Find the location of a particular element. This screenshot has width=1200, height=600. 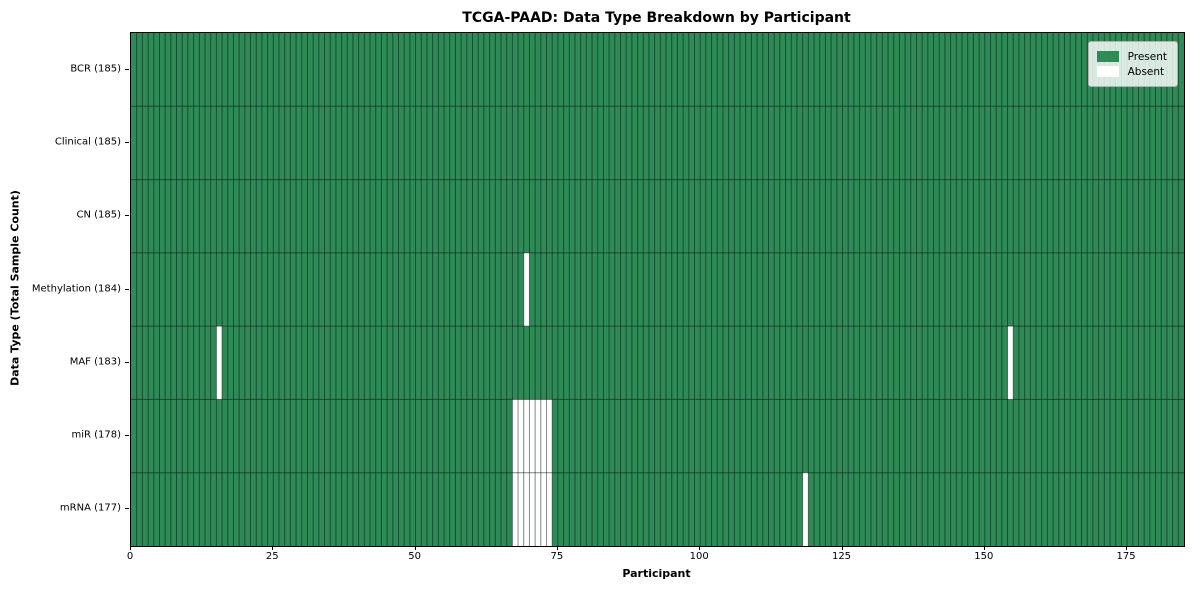

y-tick-label-maf: MAF (183) is located at coordinates (95, 362).